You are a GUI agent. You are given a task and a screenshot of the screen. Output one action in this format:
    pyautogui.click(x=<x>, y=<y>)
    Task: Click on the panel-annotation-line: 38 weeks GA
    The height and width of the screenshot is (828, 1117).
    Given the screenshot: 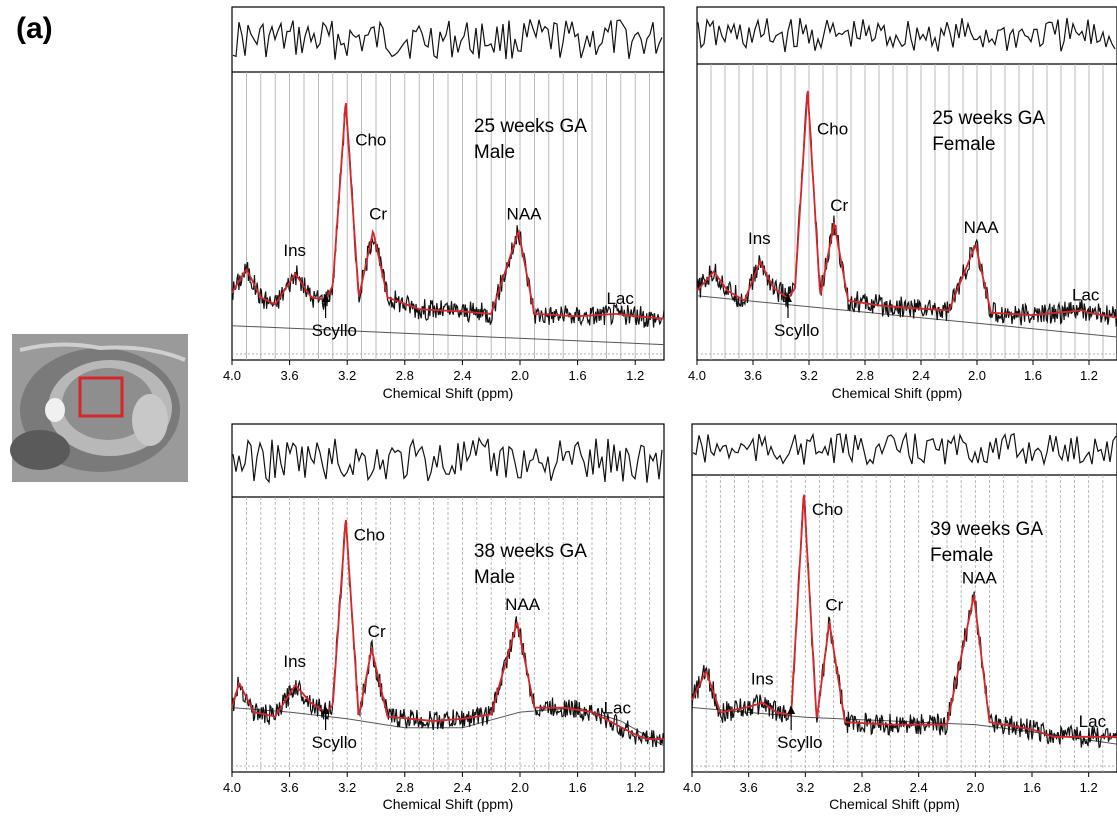 What is the action you would take?
    pyautogui.click(x=530, y=551)
    